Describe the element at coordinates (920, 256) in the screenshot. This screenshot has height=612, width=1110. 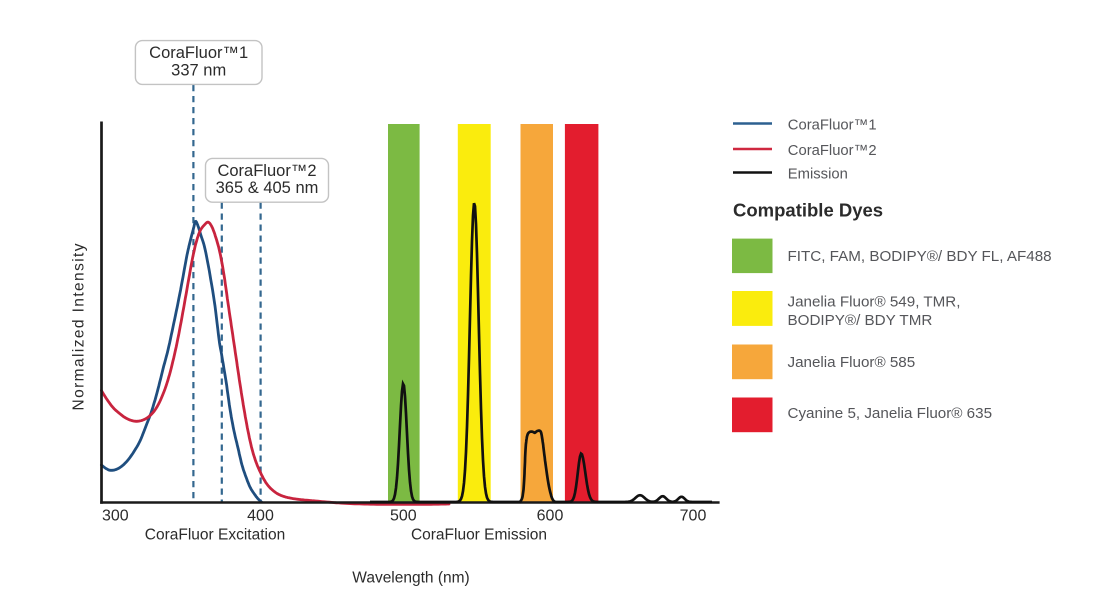
I see `svg-text:FITC, FAM, BODIPY®/ BDY FL, AF: FITC, FAM, BODIPY®/ BDY FL, AF488` at that location.